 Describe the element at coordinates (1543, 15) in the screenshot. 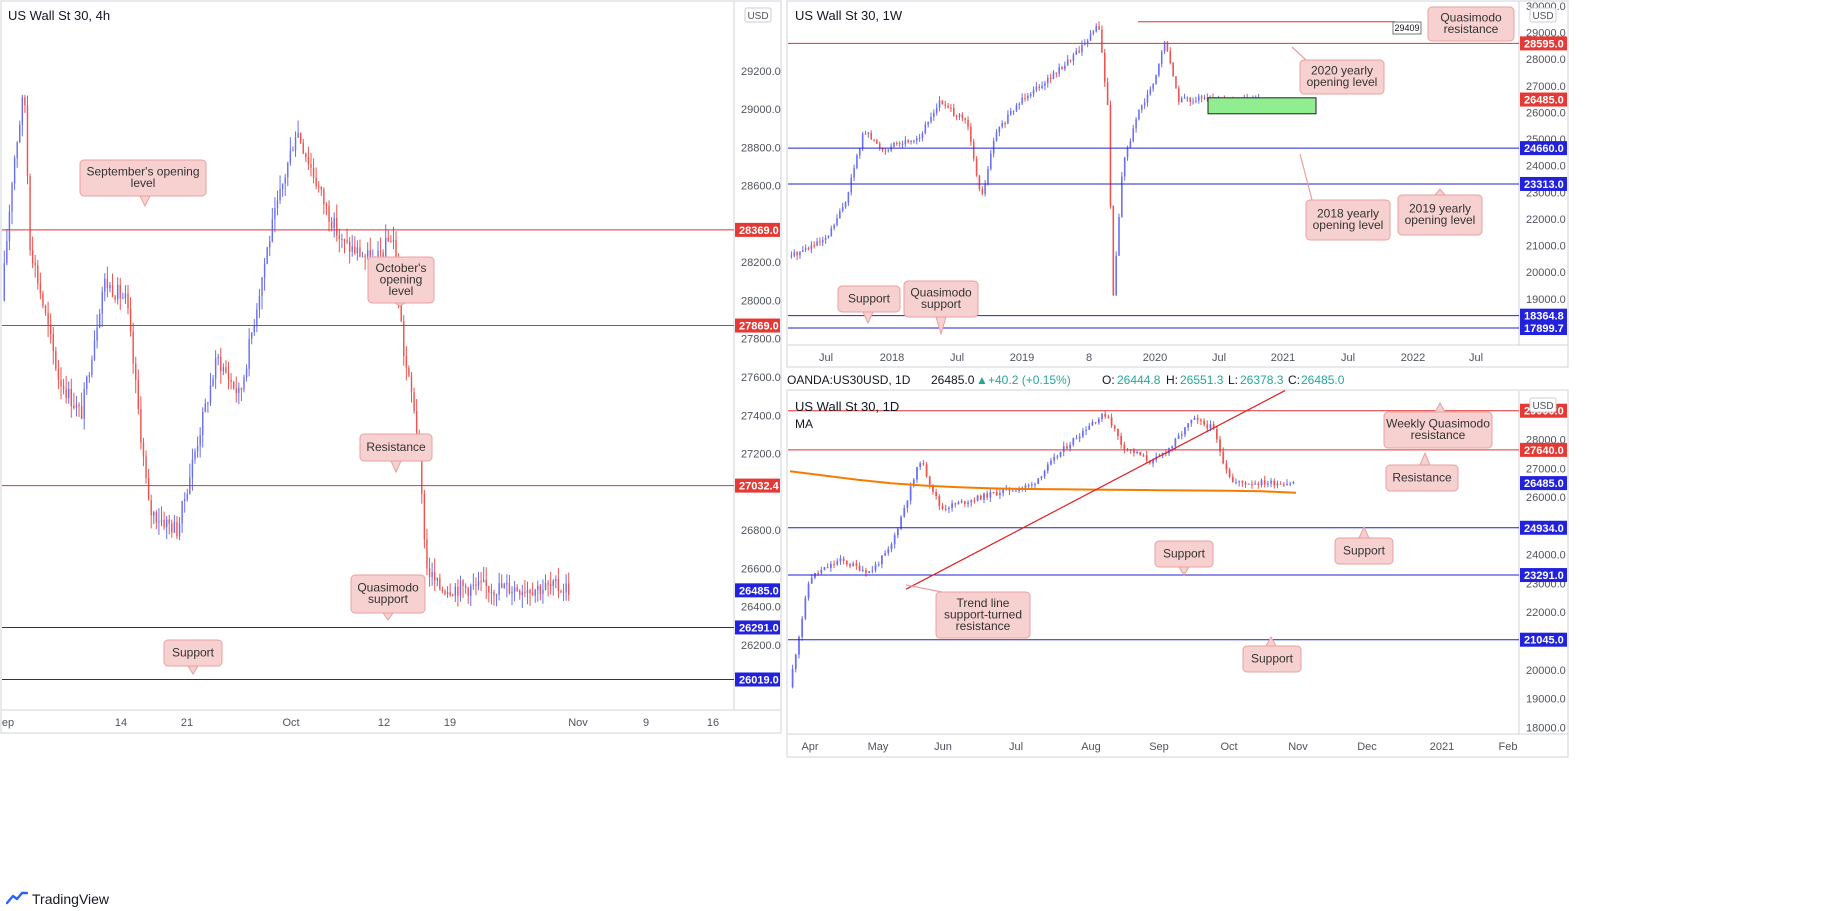

I see `w1-currency-tag` at that location.